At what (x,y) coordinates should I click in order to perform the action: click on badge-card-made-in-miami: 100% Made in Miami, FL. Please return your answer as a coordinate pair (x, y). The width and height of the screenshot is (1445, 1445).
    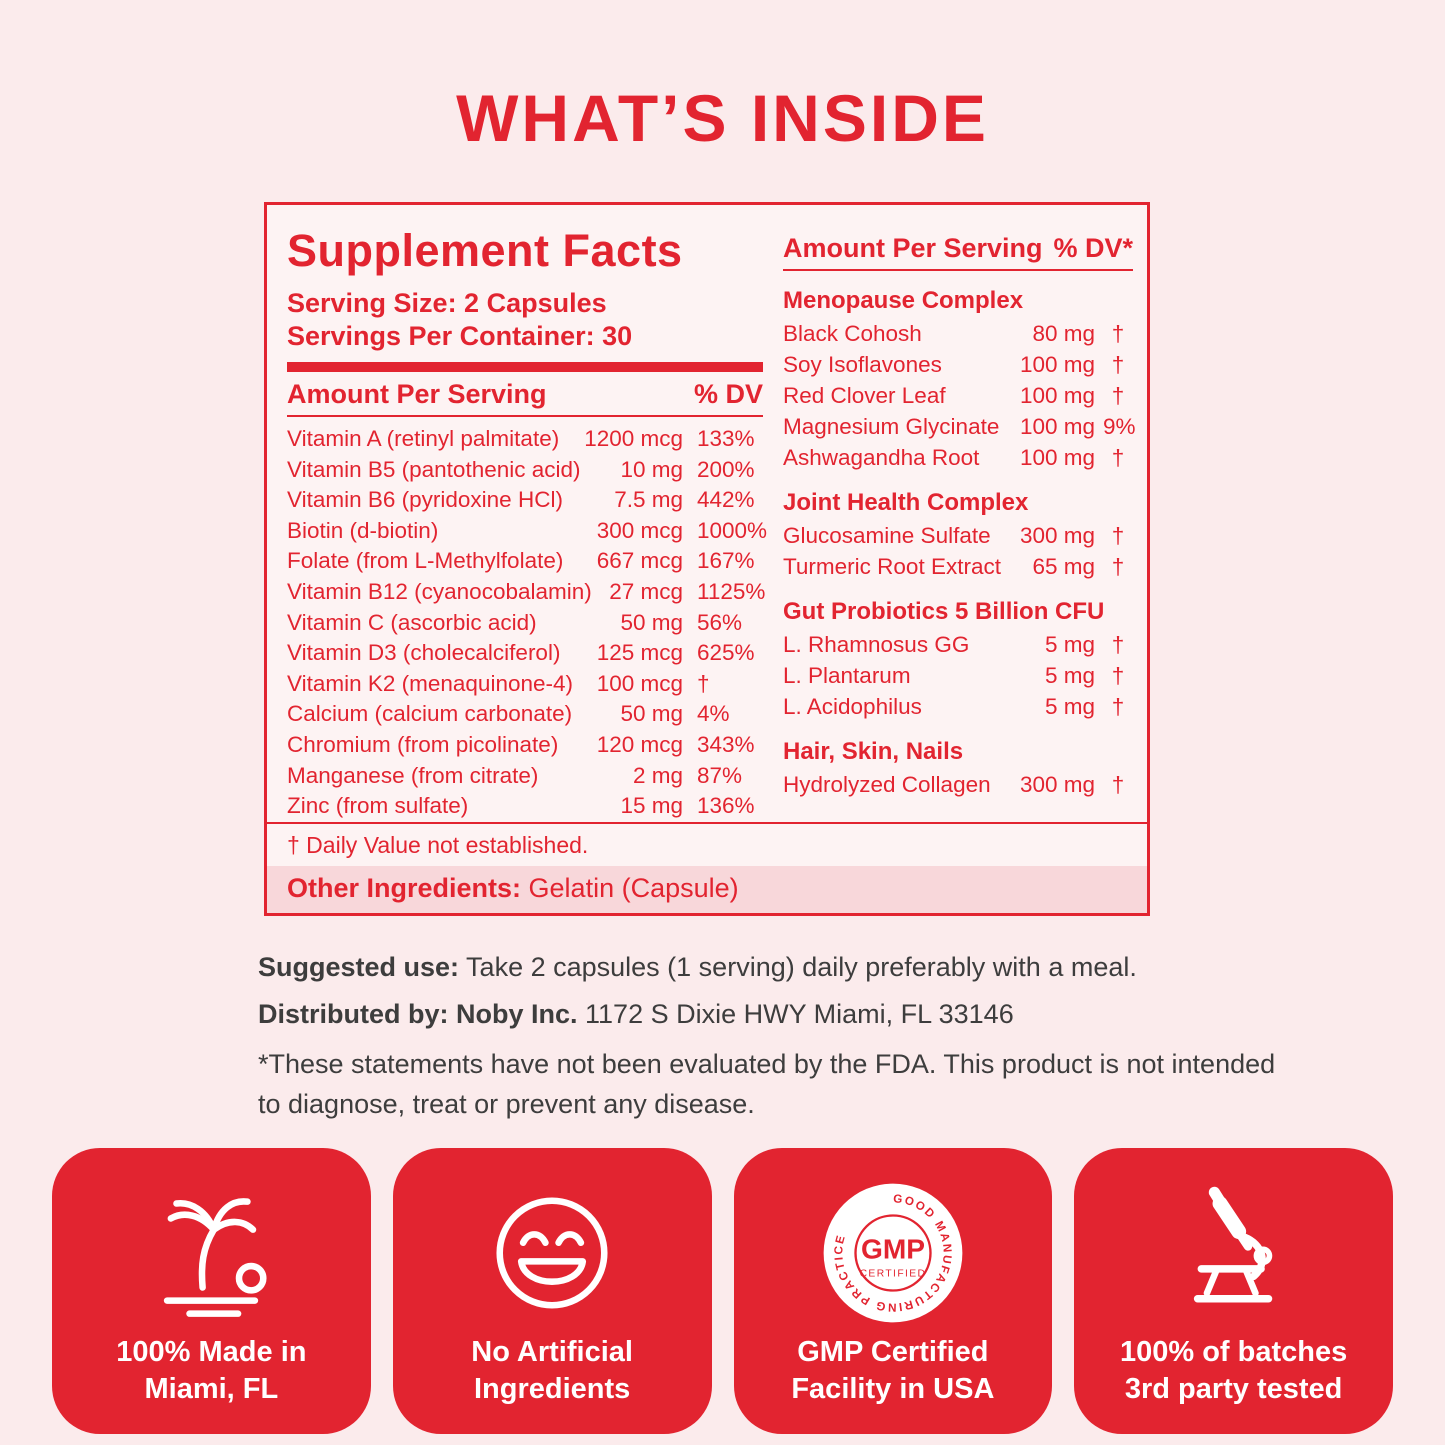
    Looking at the image, I should click on (211, 1291).